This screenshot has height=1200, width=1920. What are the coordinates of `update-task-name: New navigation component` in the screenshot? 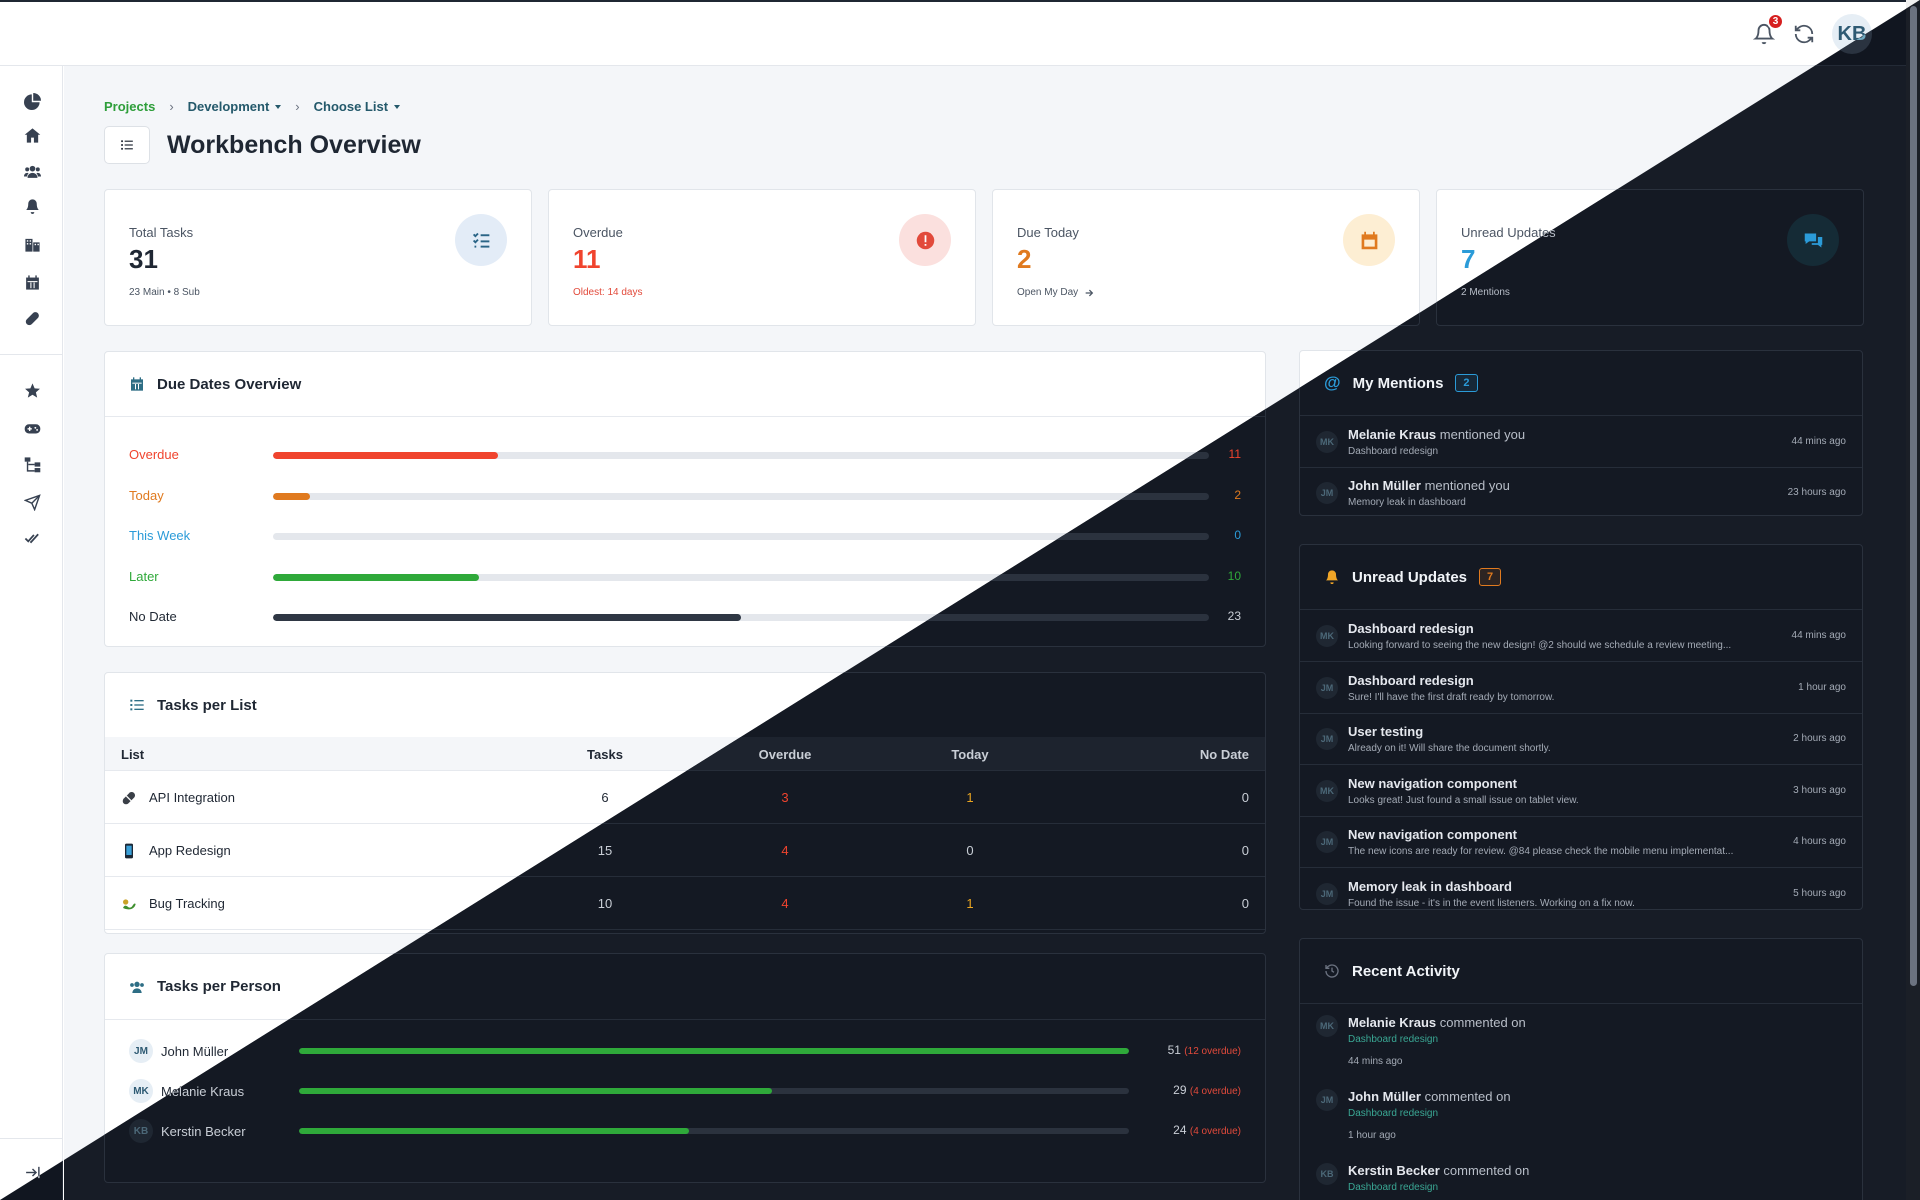 It's located at (1433, 783).